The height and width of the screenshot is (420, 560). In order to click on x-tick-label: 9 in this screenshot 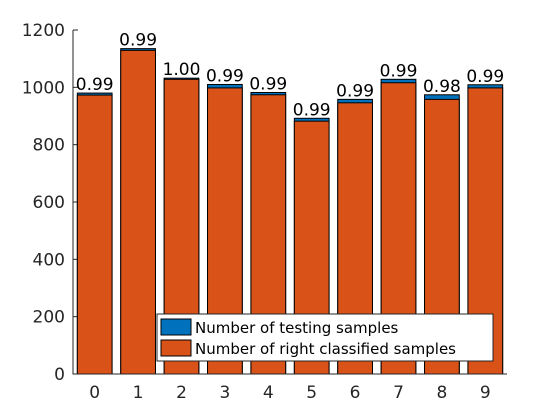, I will do `click(485, 393)`.